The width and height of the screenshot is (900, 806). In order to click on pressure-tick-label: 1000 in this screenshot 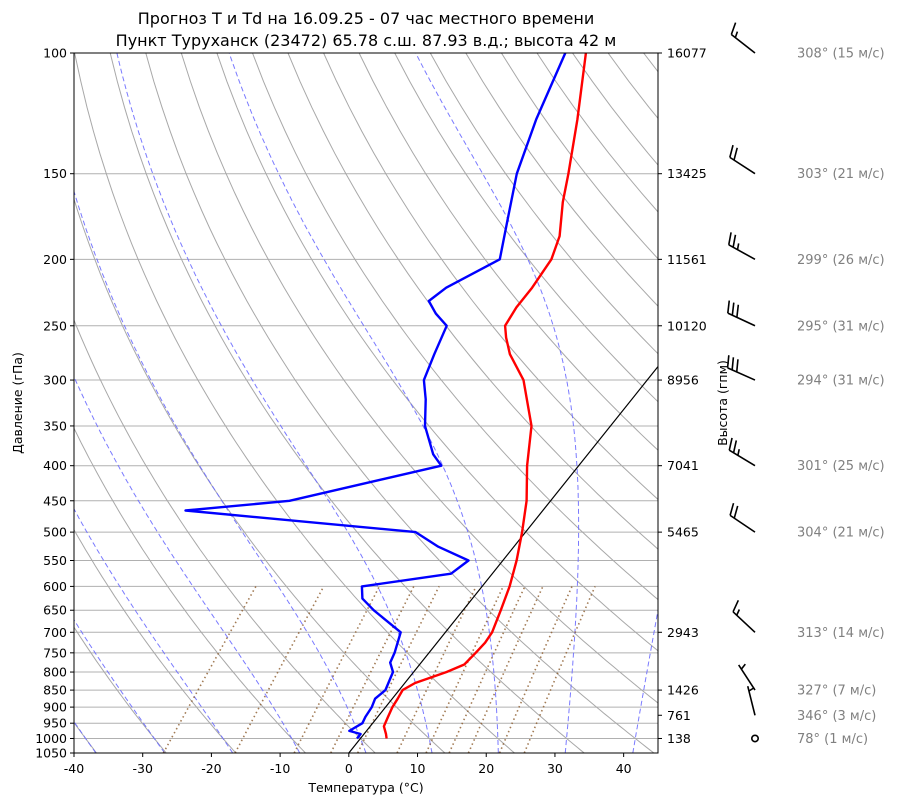, I will do `click(51, 738)`.